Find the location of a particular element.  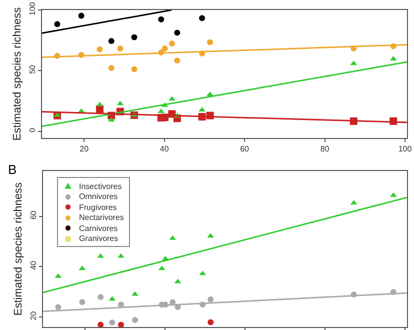

x-tick-label: 60 is located at coordinates (245, 149).